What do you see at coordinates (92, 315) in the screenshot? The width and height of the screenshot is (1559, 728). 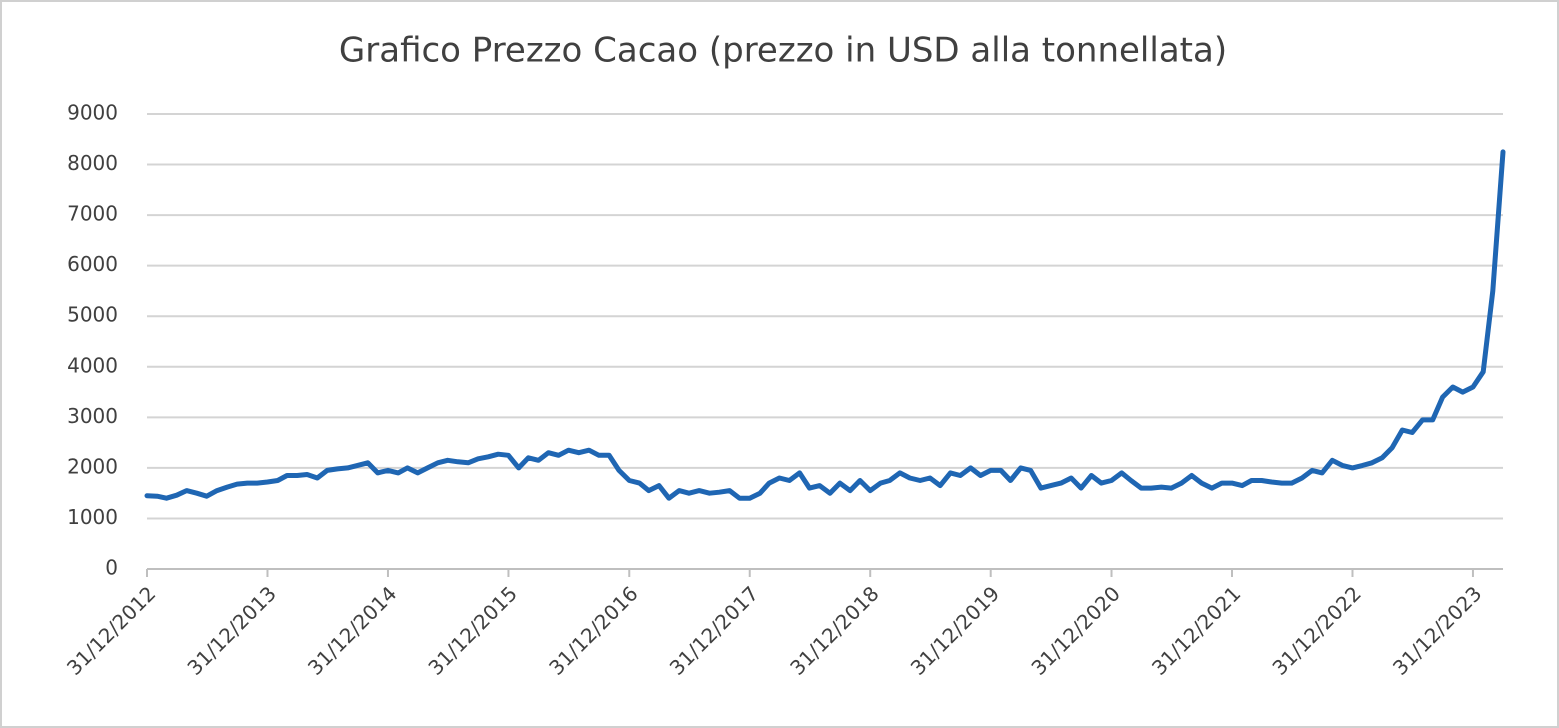 I see `y-tick-label: 5000` at bounding box center [92, 315].